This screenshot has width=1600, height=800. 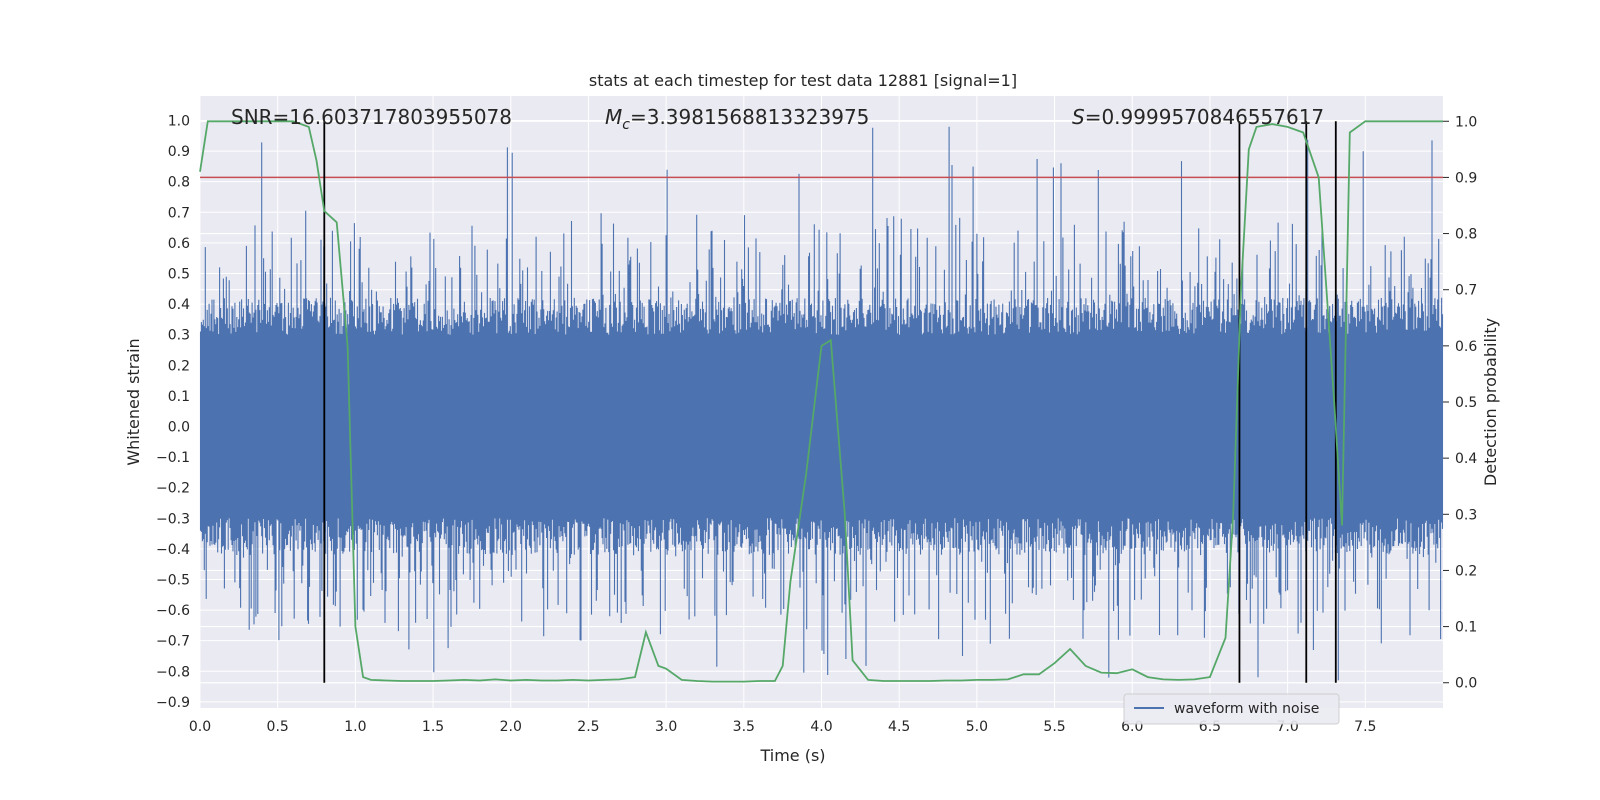 I want to click on y-tick-label: 0.1, so click(x=179, y=397).